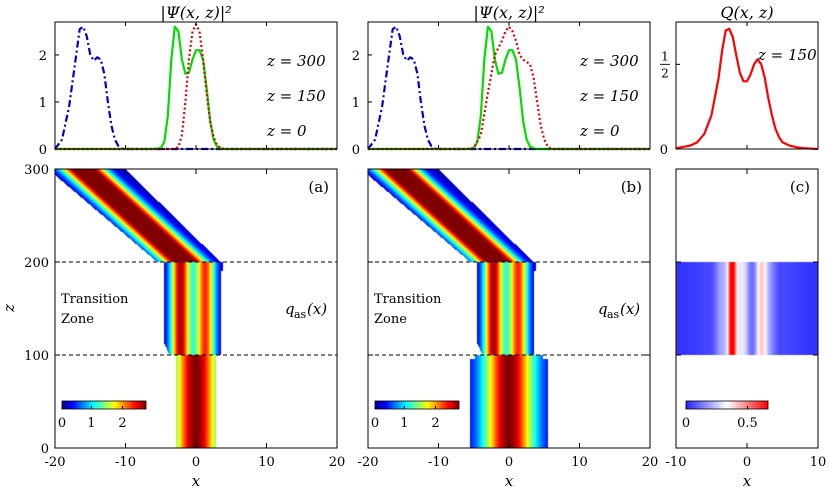 The image size is (830, 498). I want to click on plot-title-c: Q(x, z), so click(746, 12).